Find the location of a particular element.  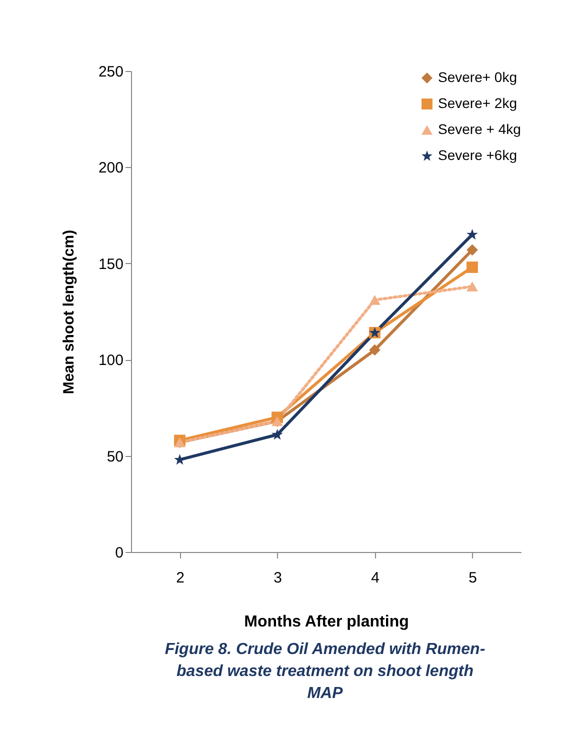

y-tick-label: 100 is located at coordinates (111, 361).